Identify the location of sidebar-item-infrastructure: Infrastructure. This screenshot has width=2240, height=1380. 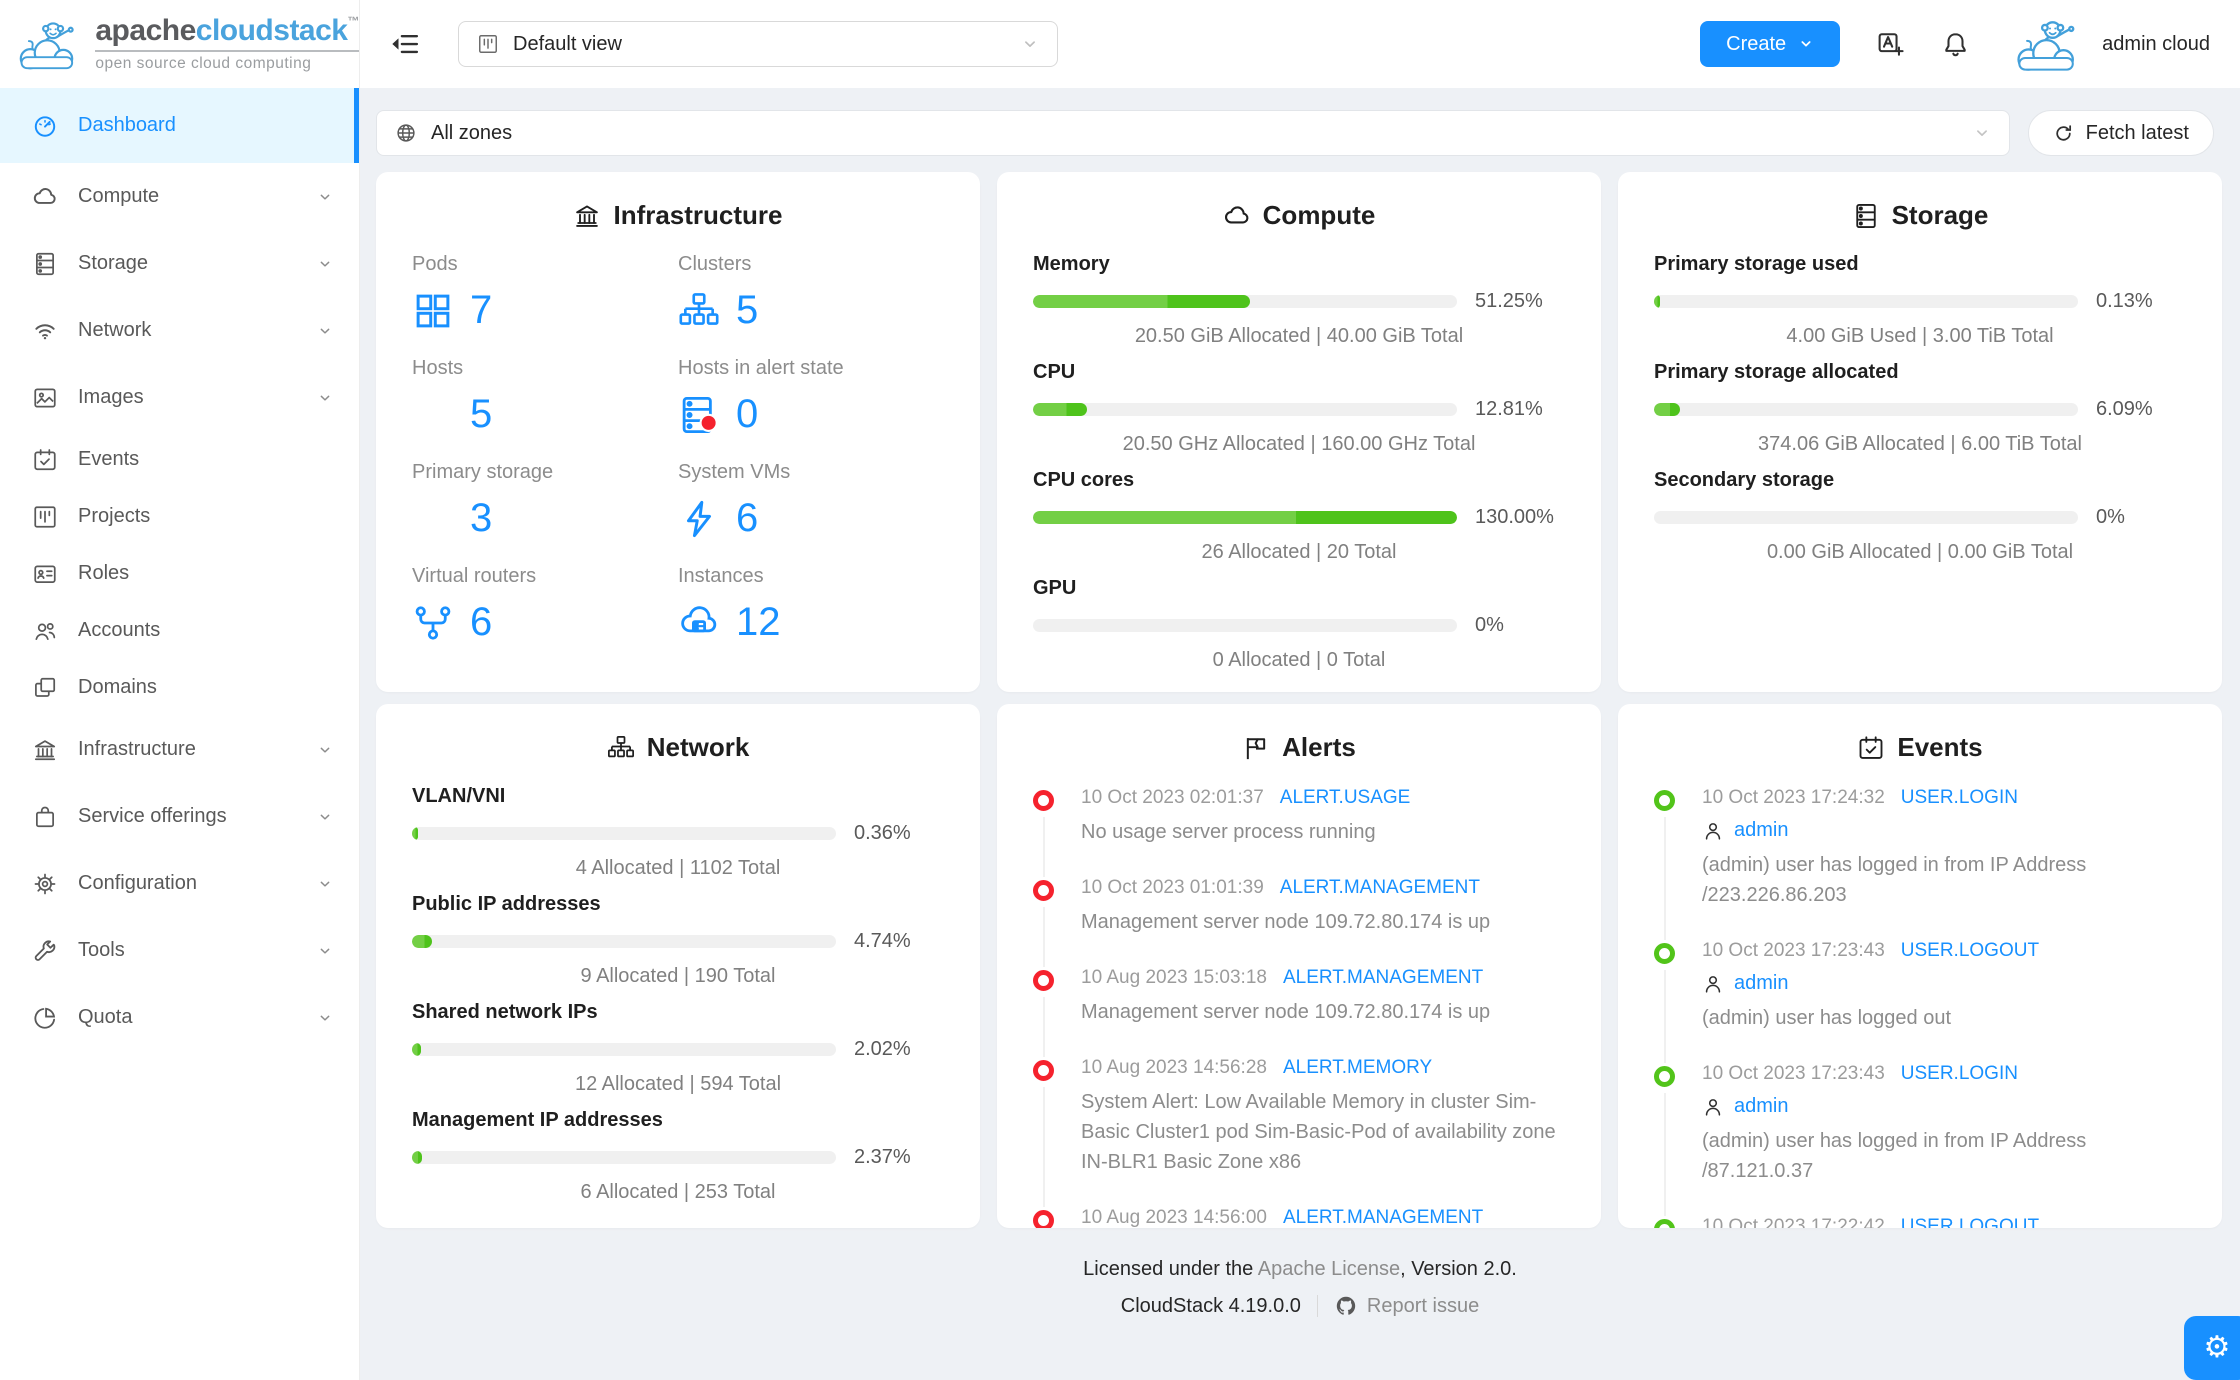
(179, 749).